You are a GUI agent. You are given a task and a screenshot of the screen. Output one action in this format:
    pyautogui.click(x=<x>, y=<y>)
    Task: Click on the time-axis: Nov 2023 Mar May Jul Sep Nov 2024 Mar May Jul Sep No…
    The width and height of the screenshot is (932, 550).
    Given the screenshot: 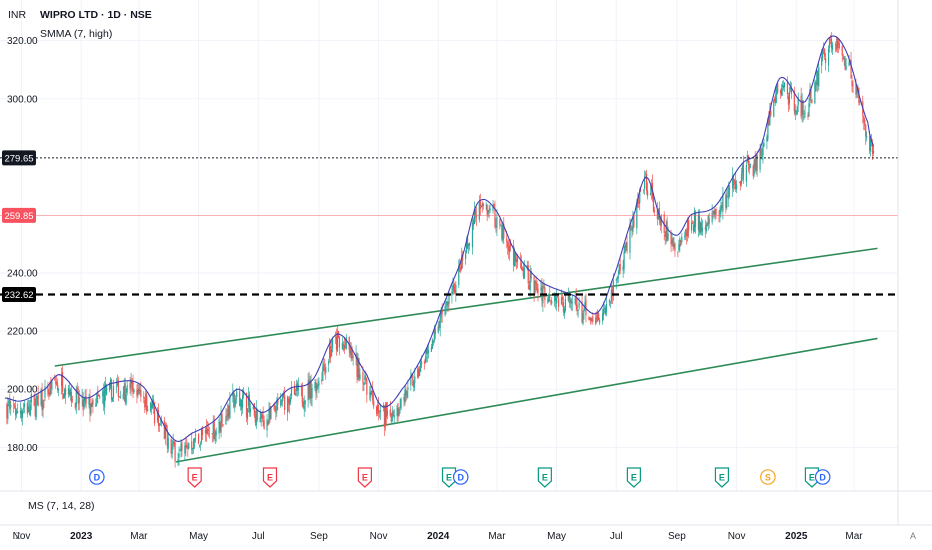 What is the action you would take?
    pyautogui.click(x=438, y=536)
    